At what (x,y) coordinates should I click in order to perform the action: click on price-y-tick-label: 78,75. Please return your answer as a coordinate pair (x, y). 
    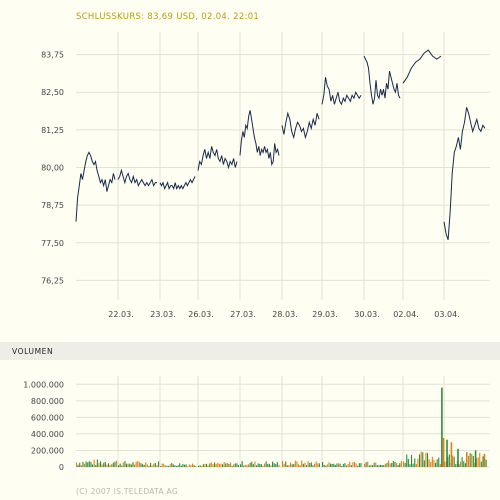
    Looking at the image, I should click on (52, 205).